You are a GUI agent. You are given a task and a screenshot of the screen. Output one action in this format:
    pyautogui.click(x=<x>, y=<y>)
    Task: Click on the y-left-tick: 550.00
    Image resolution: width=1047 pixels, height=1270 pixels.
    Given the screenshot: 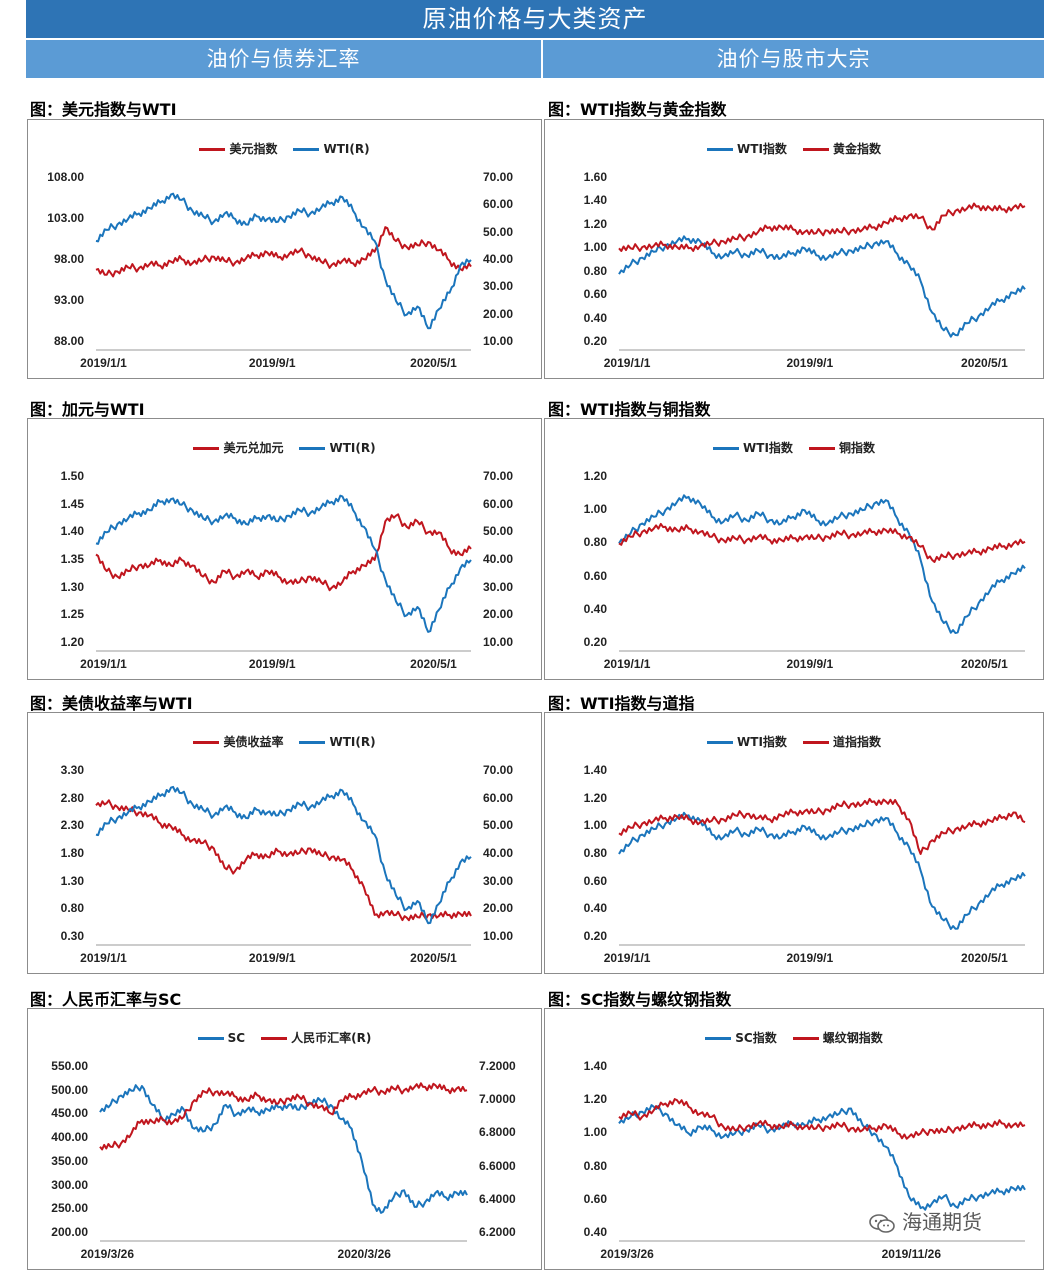 What is the action you would take?
    pyautogui.click(x=69, y=1066)
    